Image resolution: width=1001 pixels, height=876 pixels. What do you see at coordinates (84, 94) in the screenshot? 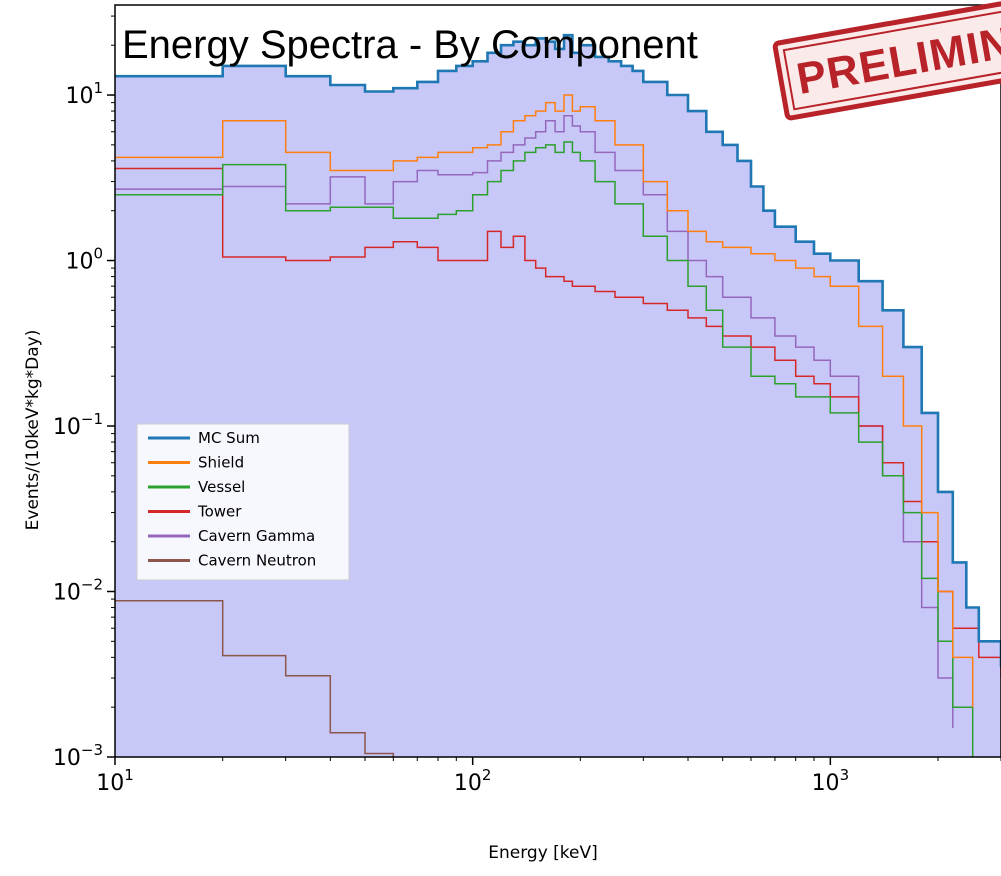
I see `y-tick-label: 10¹` at bounding box center [84, 94].